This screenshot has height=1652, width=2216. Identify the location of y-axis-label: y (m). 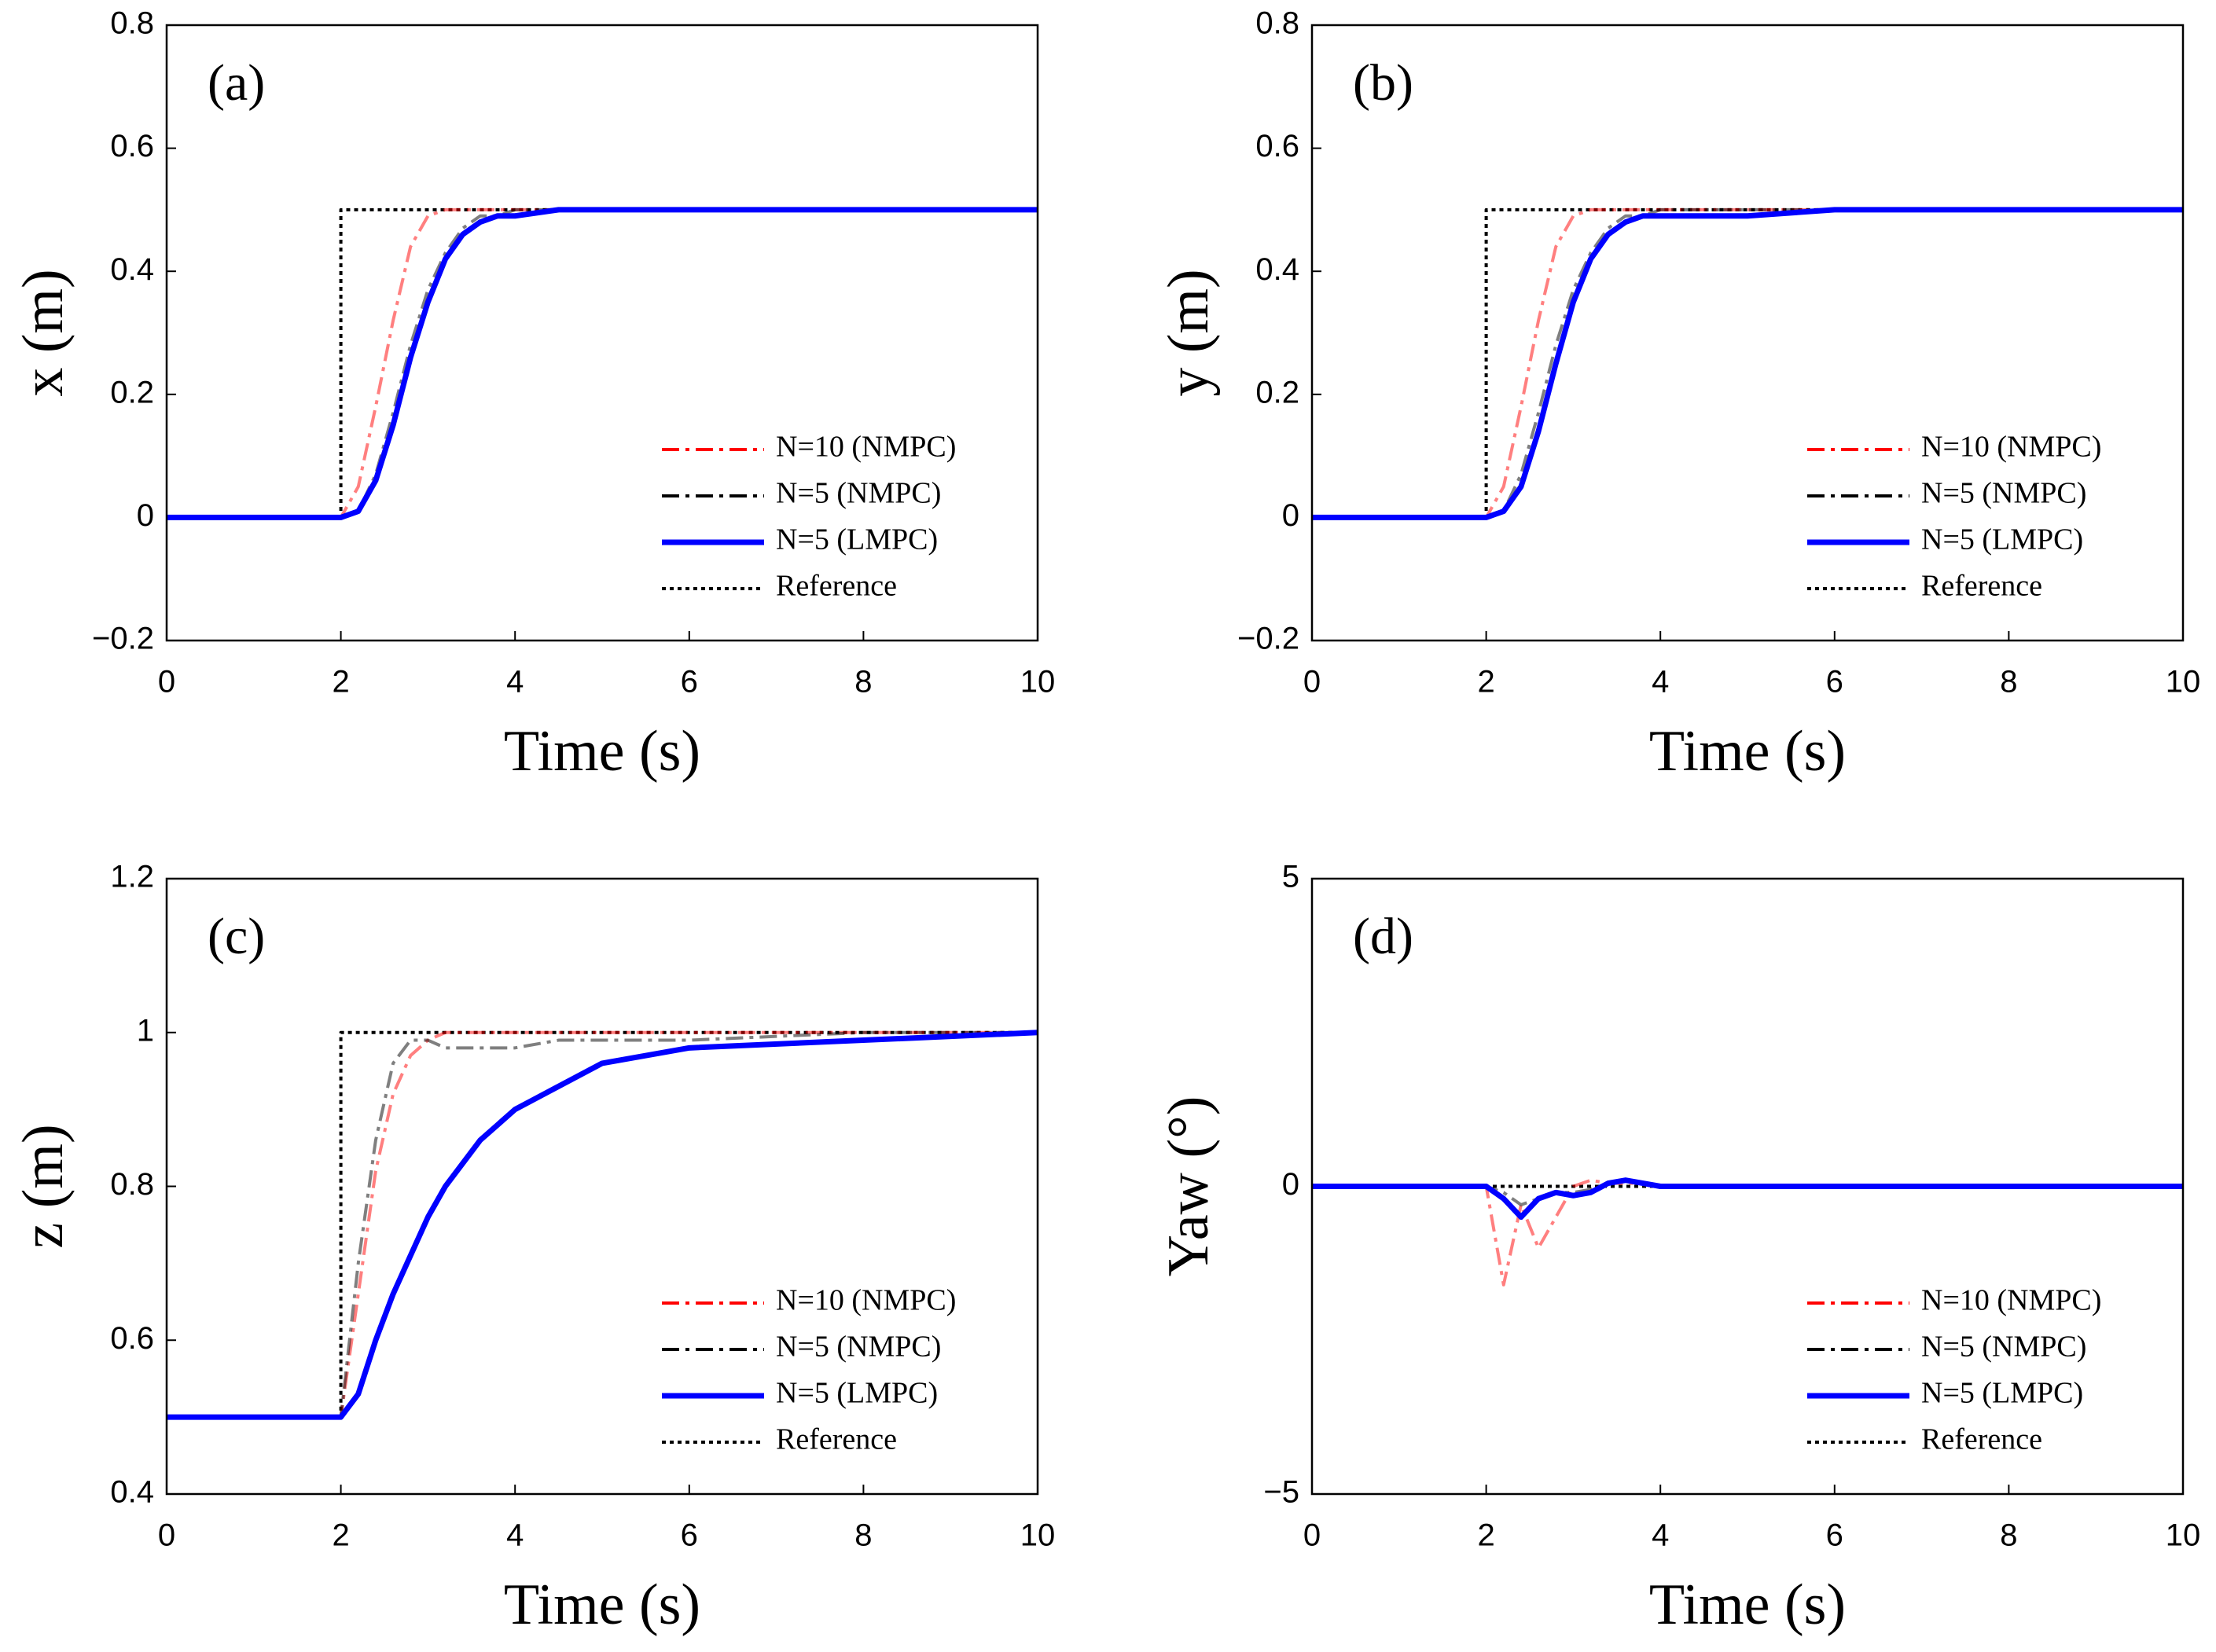
(1188, 332).